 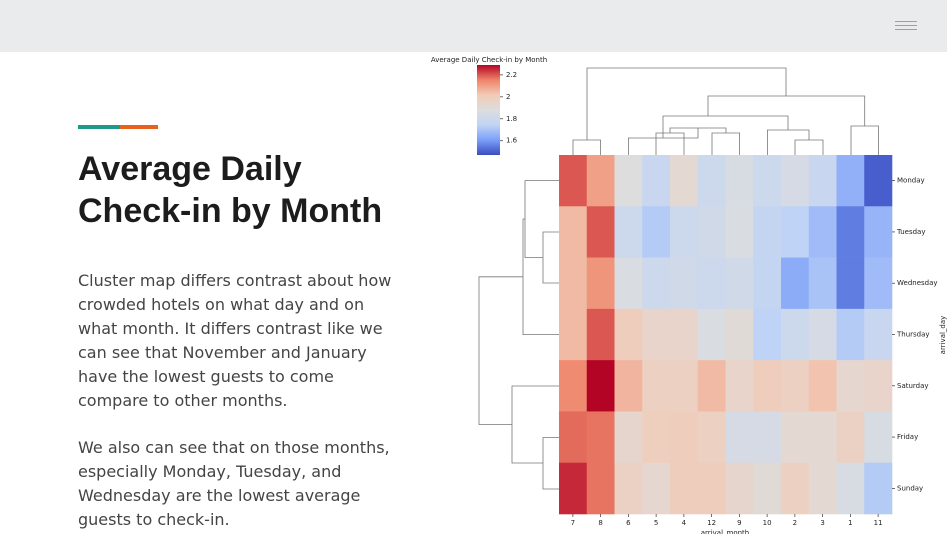 What do you see at coordinates (711, 523) in the screenshot?
I see `x-tick-label: 12` at bounding box center [711, 523].